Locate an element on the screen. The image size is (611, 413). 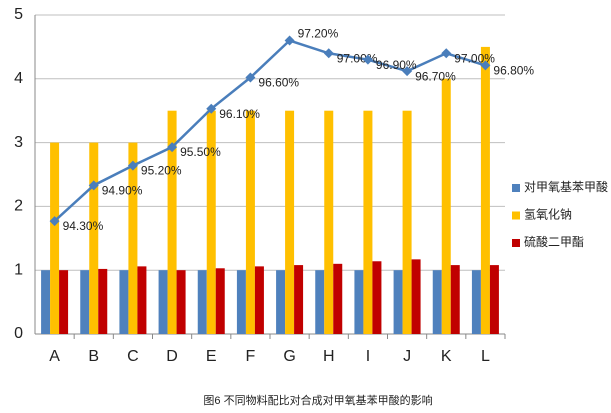
line-annotation: 96.10% is located at coordinates (239, 114).